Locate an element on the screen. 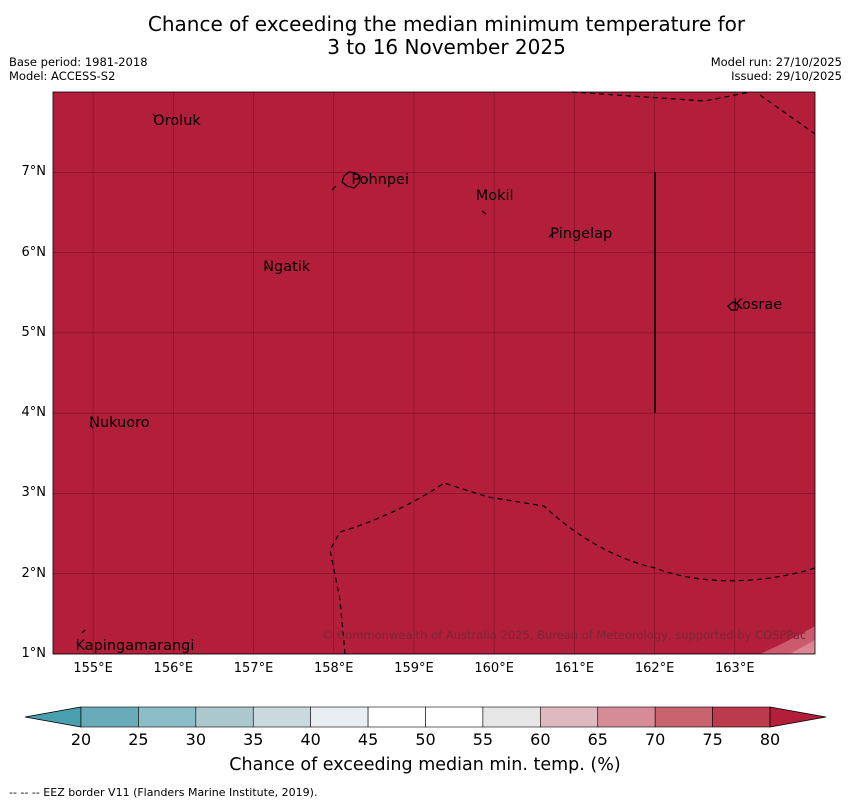 This screenshot has height=804, width=850. longitude-label: 162°E is located at coordinates (654, 668).